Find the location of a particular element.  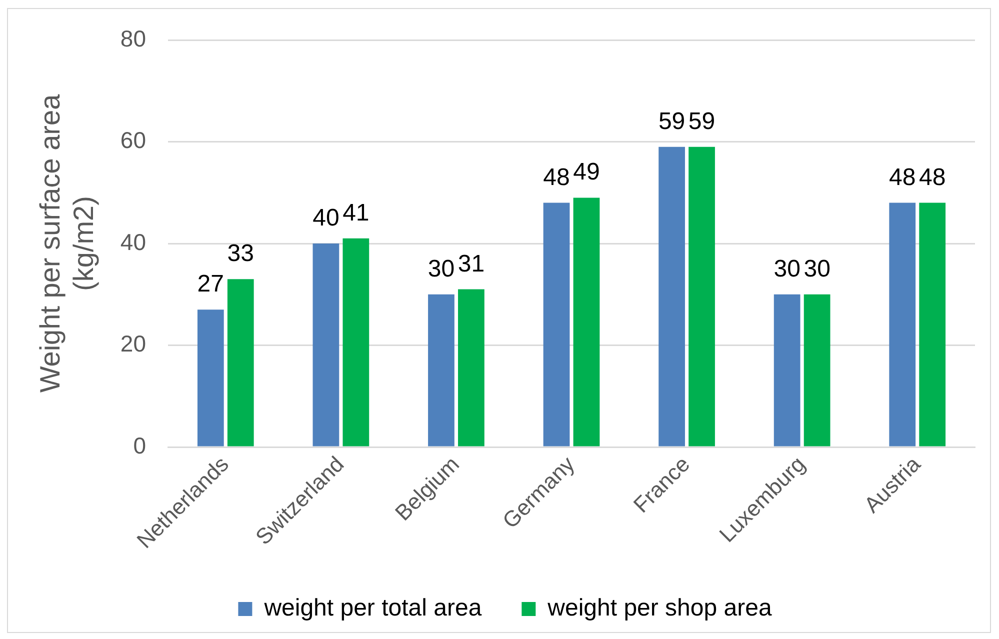

data-label: 49 is located at coordinates (586, 172).